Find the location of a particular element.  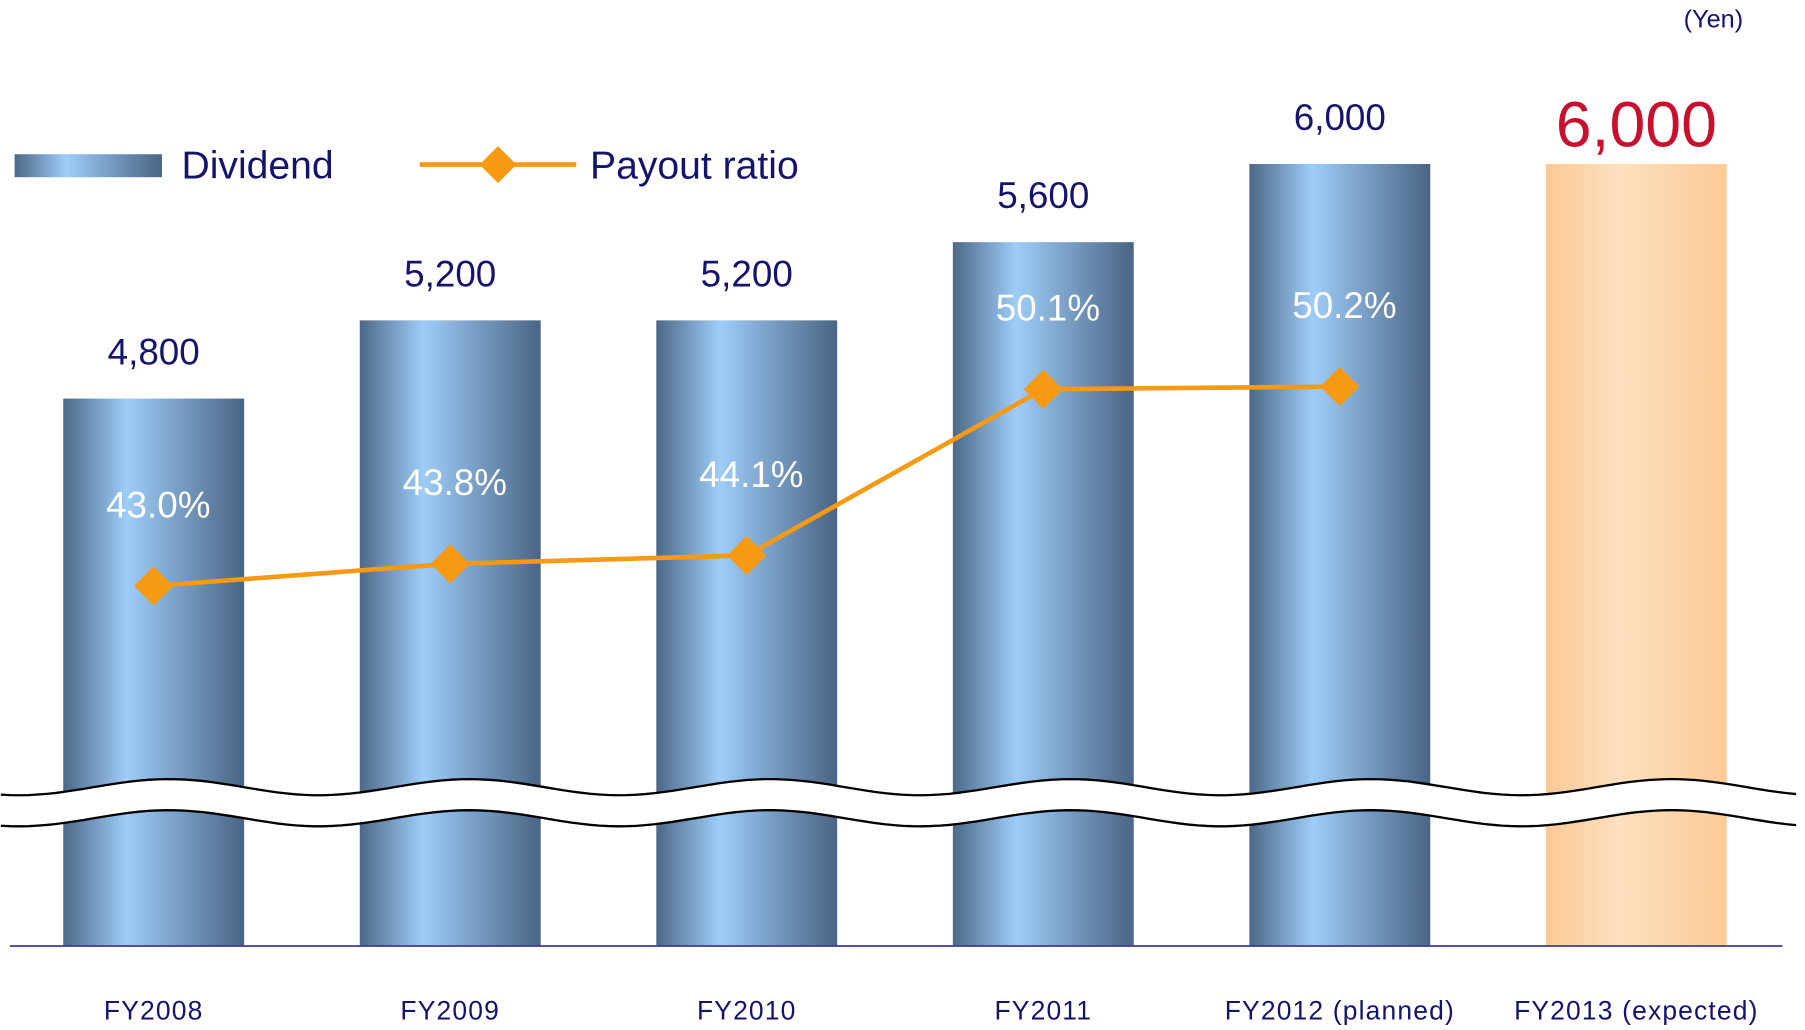

line-value-label: 50.2% is located at coordinates (1344, 305).